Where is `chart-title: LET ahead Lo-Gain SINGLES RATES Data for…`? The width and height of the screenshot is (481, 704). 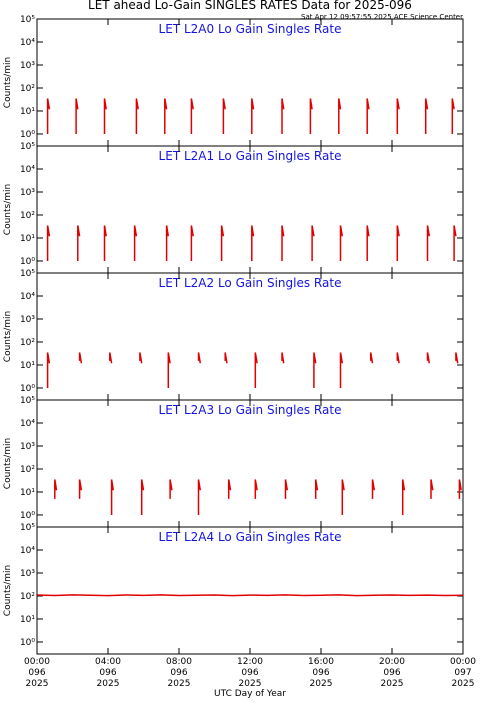 chart-title: LET ahead Lo-Gain SINGLES RATES Data for… is located at coordinates (250, 6).